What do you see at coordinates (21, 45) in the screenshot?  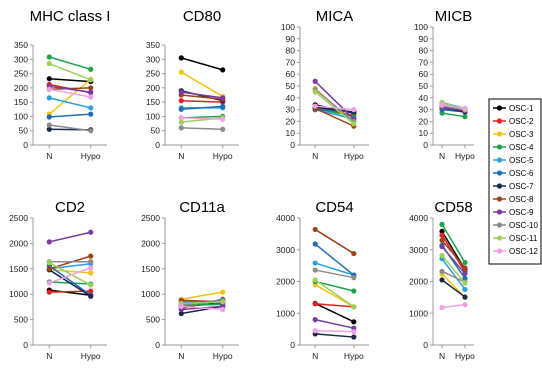 I see `y-tick-label: 350` at bounding box center [21, 45].